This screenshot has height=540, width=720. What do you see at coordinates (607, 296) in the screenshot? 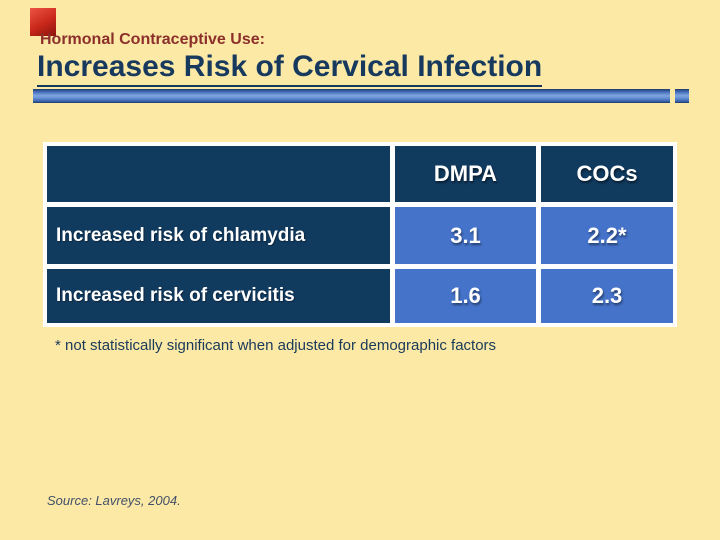
I see `table-cell-cervicitis-cocs: 2.3` at bounding box center [607, 296].